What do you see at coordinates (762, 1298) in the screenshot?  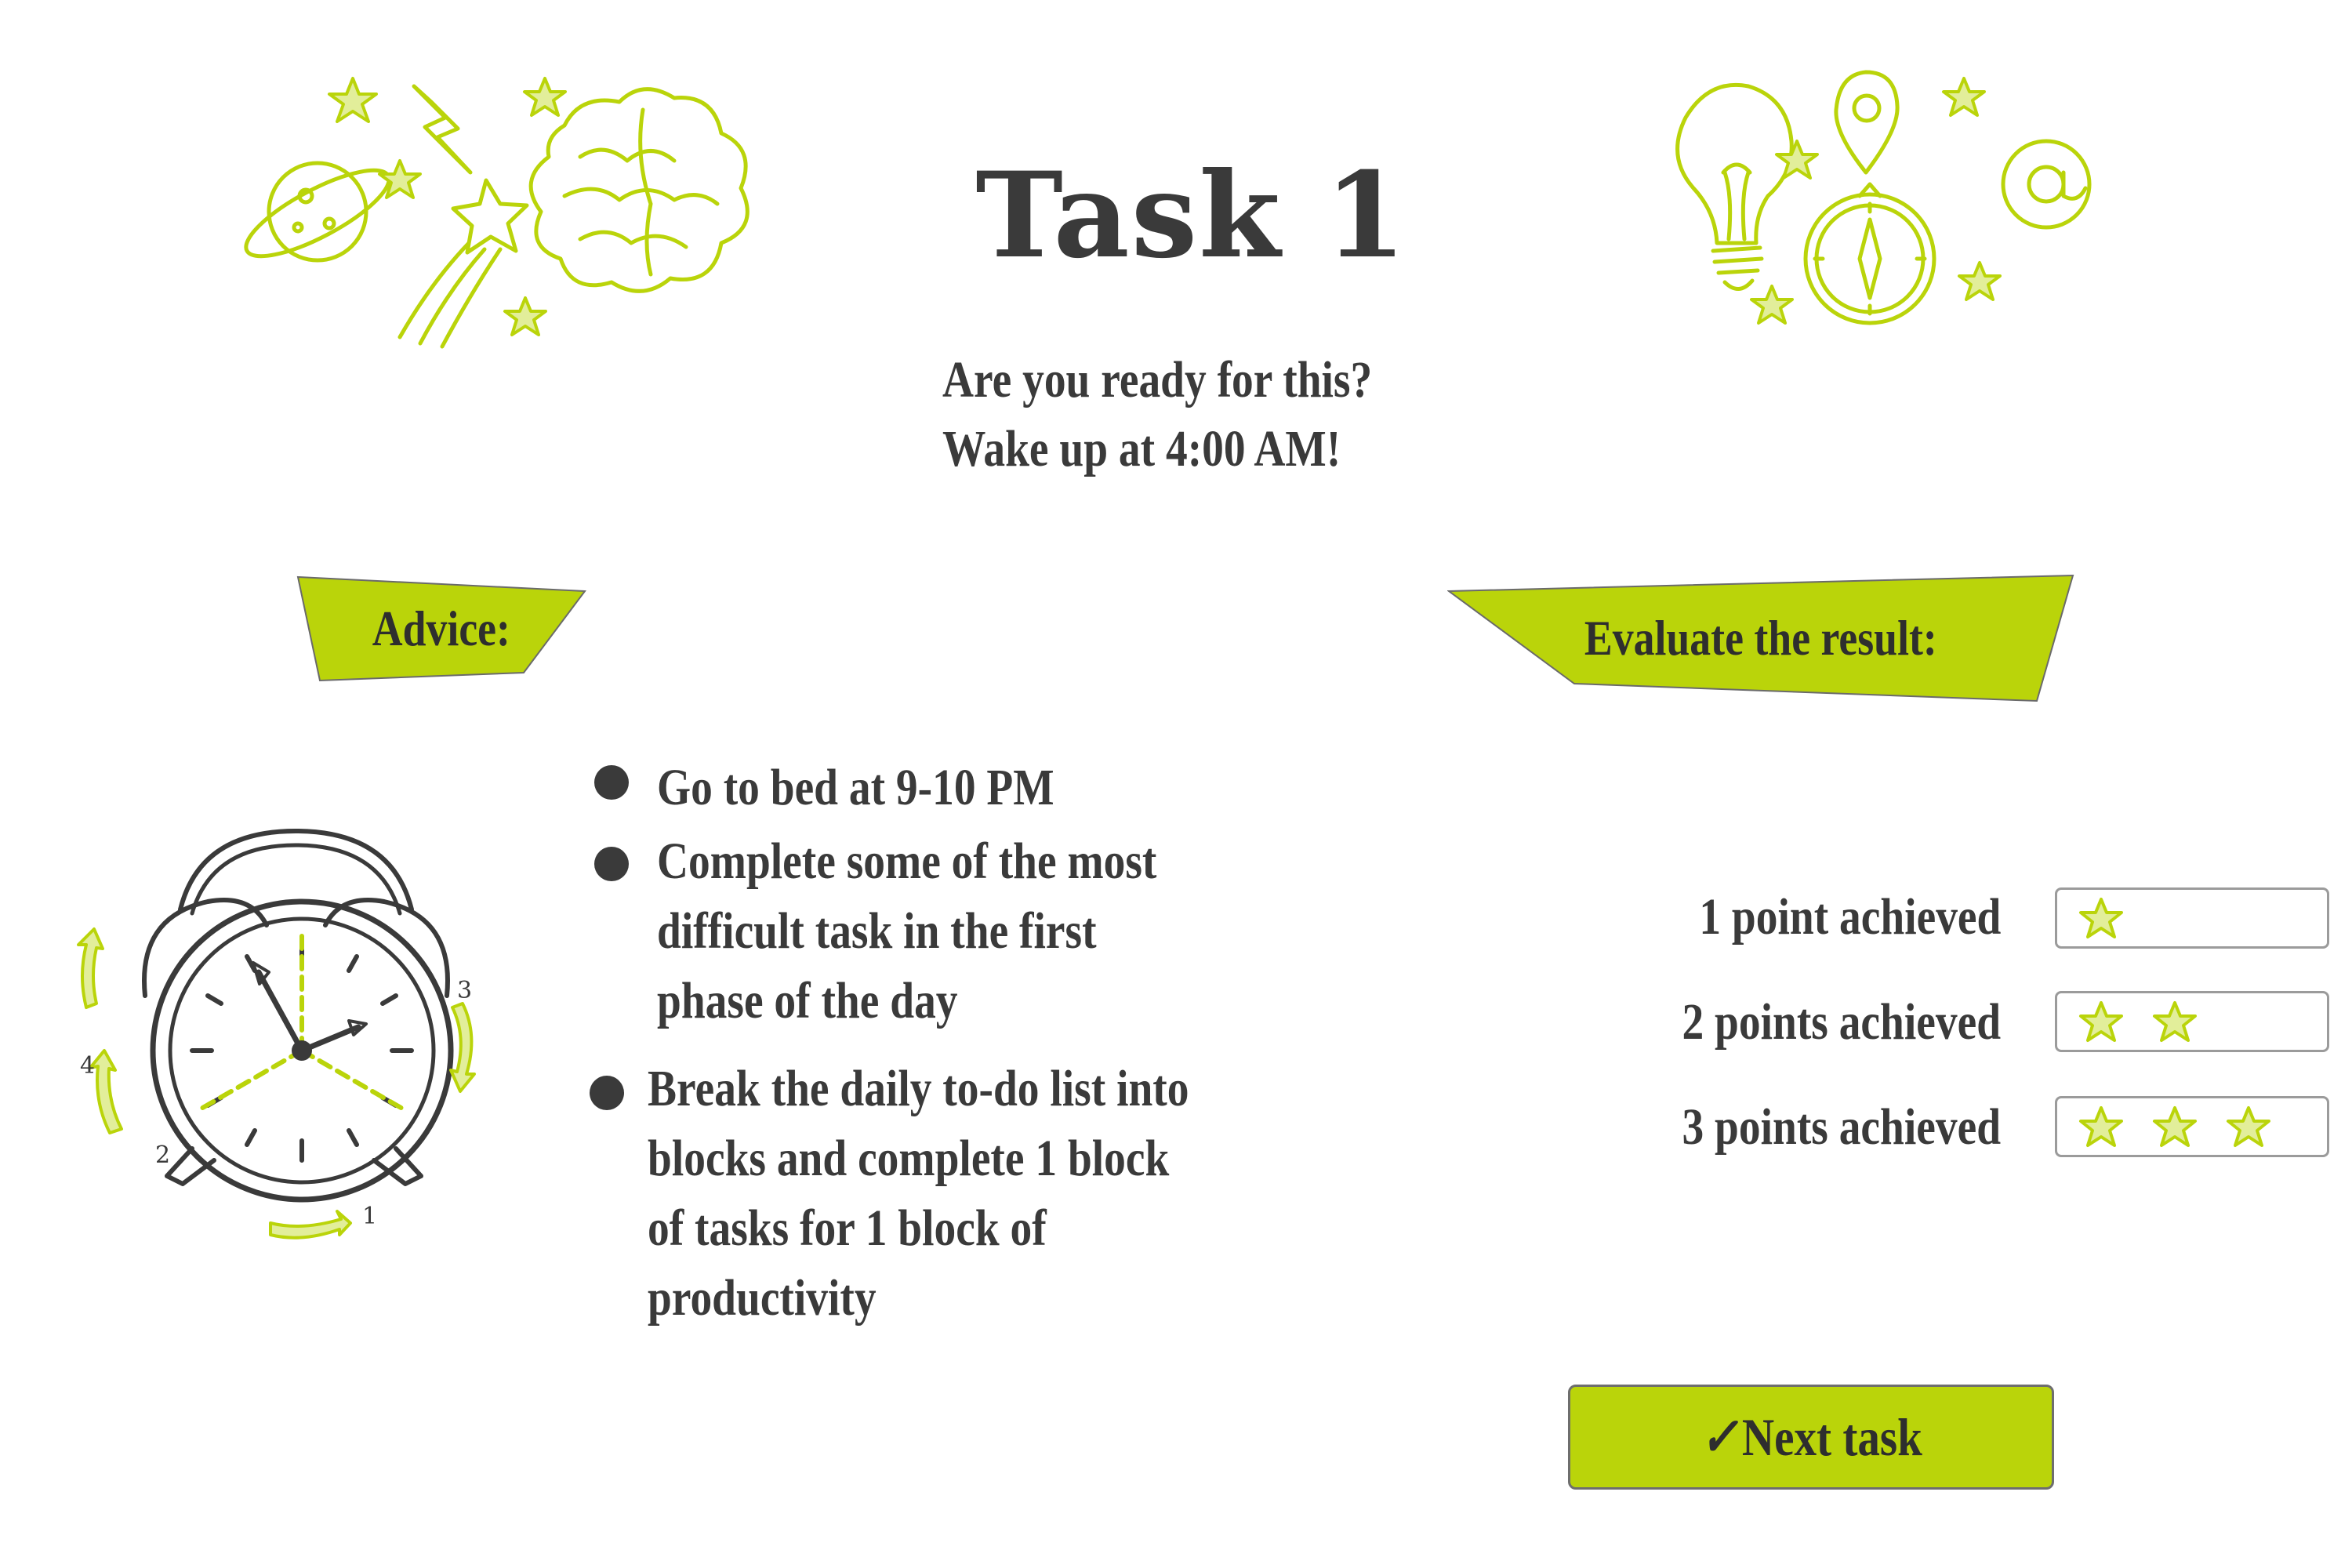 I see `advice-item-3-line-4: productivity` at bounding box center [762, 1298].